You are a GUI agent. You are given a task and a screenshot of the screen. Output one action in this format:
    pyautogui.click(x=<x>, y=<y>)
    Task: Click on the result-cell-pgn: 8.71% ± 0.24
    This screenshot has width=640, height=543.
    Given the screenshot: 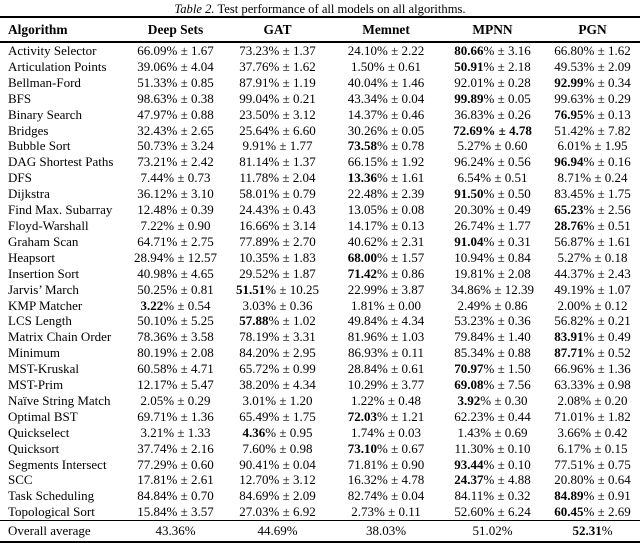 What is the action you would take?
    pyautogui.click(x=592, y=178)
    